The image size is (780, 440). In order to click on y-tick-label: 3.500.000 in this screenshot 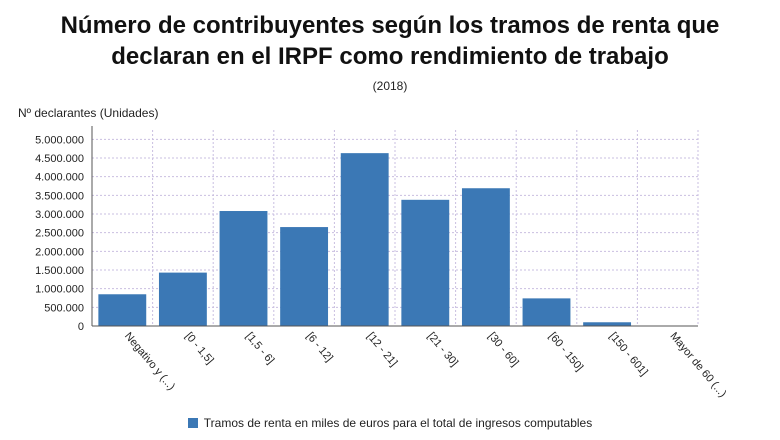, I will do `click(59, 196)`.